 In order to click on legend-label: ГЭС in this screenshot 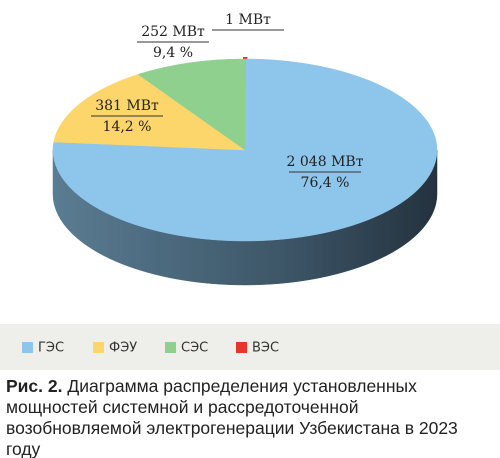, I will do `click(51, 348)`.